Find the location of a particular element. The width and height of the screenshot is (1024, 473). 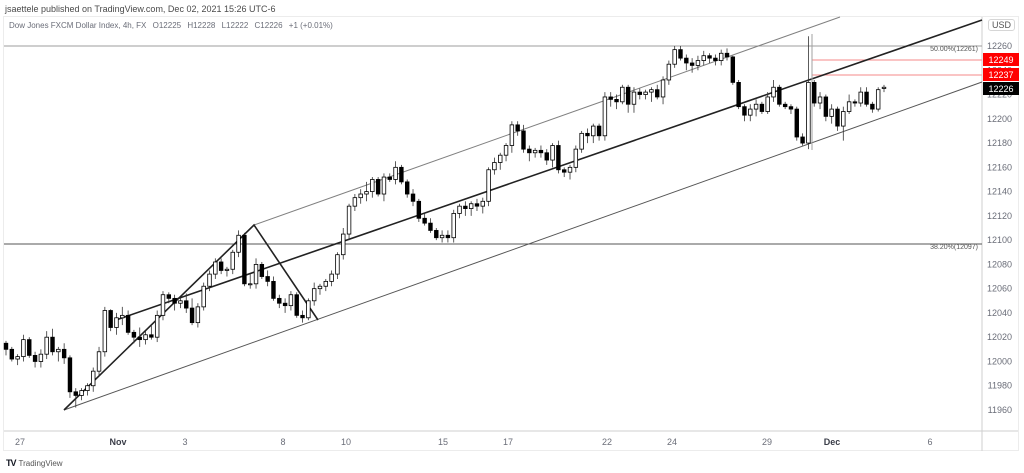

price-tick: 12100 is located at coordinates (999, 240).